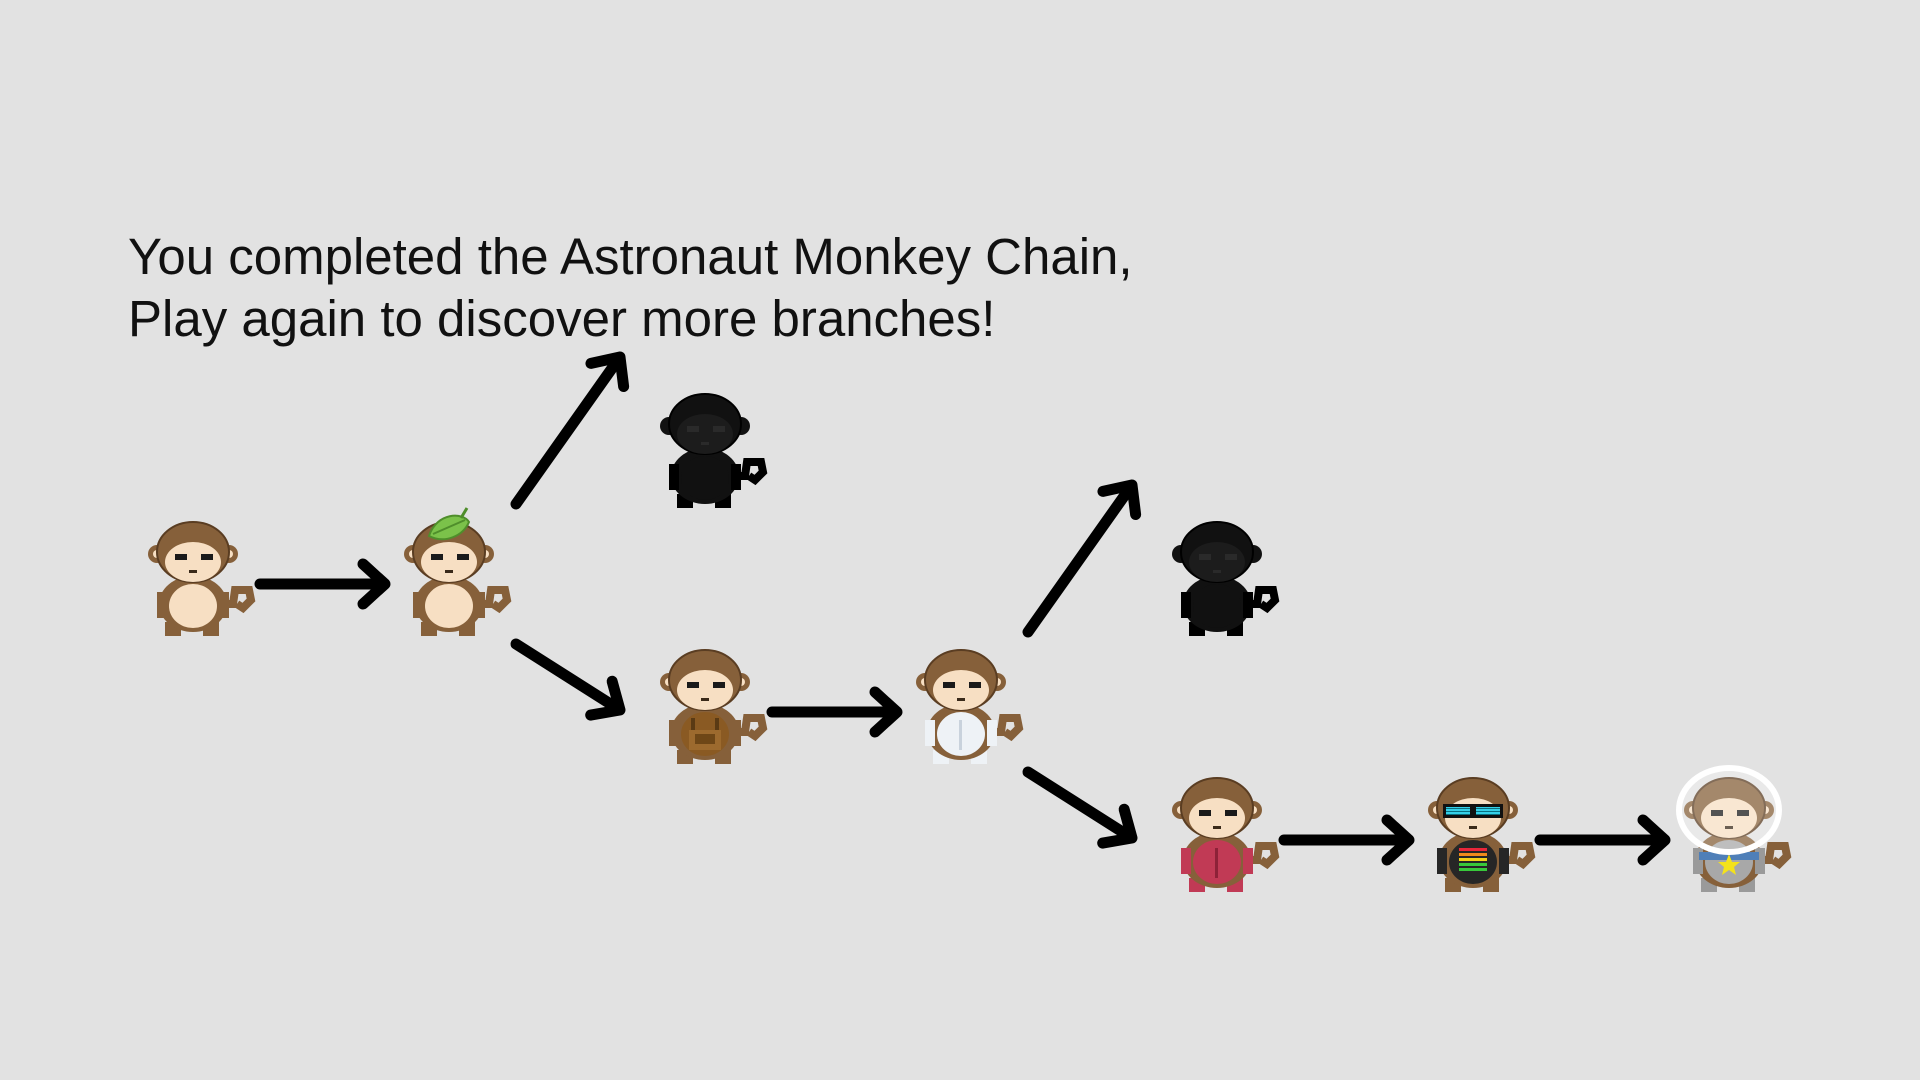 This screenshot has height=1080, width=1920. What do you see at coordinates (1482, 834) in the screenshot?
I see `monkey-shades-sprite` at bounding box center [1482, 834].